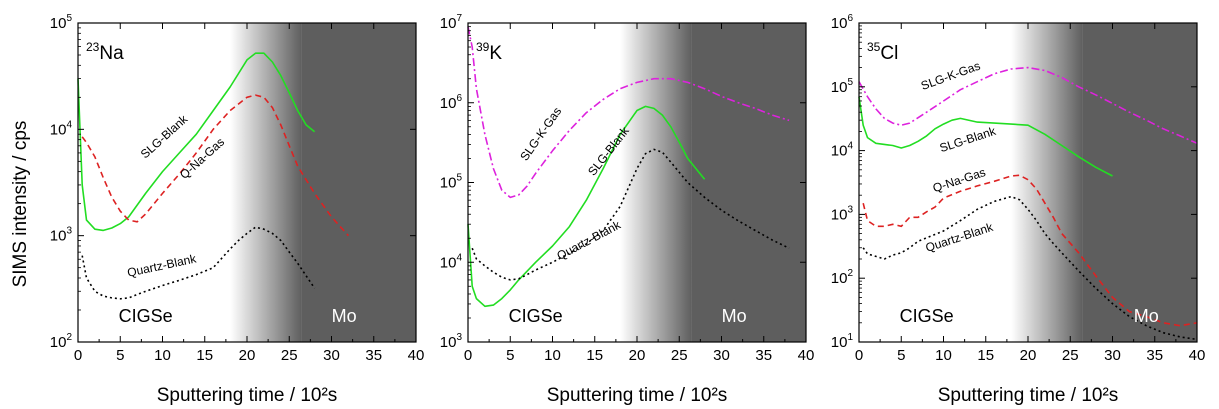 The height and width of the screenshot is (409, 1219). Describe the element at coordinates (874, 47) in the screenshot. I see `element-mass: 35` at that location.